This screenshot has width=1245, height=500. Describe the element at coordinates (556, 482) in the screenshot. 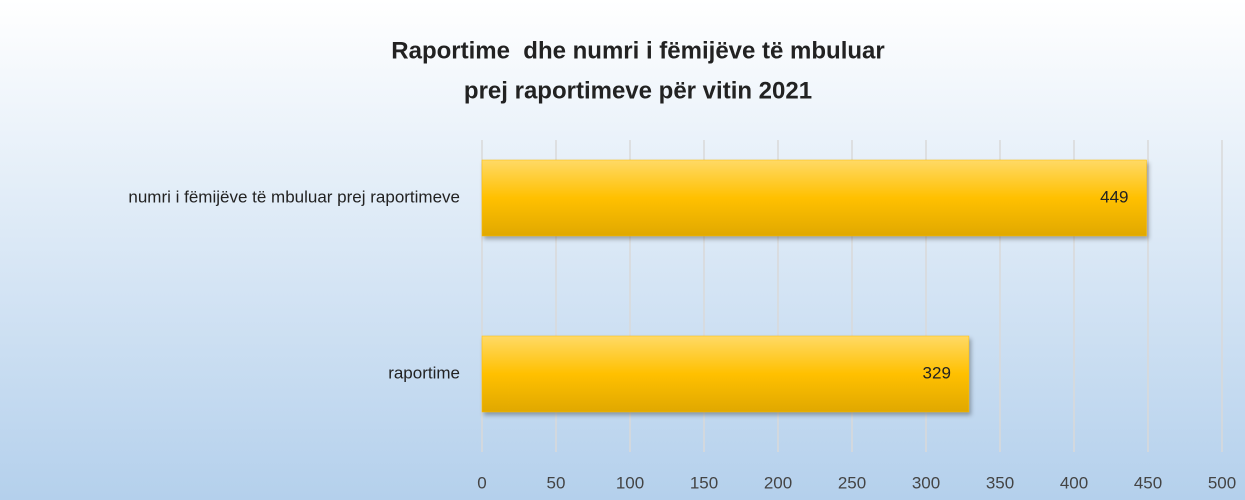

I see `x-tick-label: 50` at that location.